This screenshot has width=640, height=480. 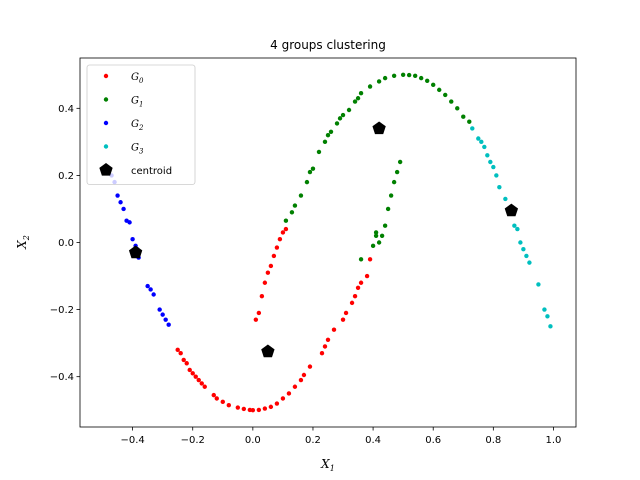 What do you see at coordinates (137, 149) in the screenshot?
I see `legend-label: G3` at bounding box center [137, 149].